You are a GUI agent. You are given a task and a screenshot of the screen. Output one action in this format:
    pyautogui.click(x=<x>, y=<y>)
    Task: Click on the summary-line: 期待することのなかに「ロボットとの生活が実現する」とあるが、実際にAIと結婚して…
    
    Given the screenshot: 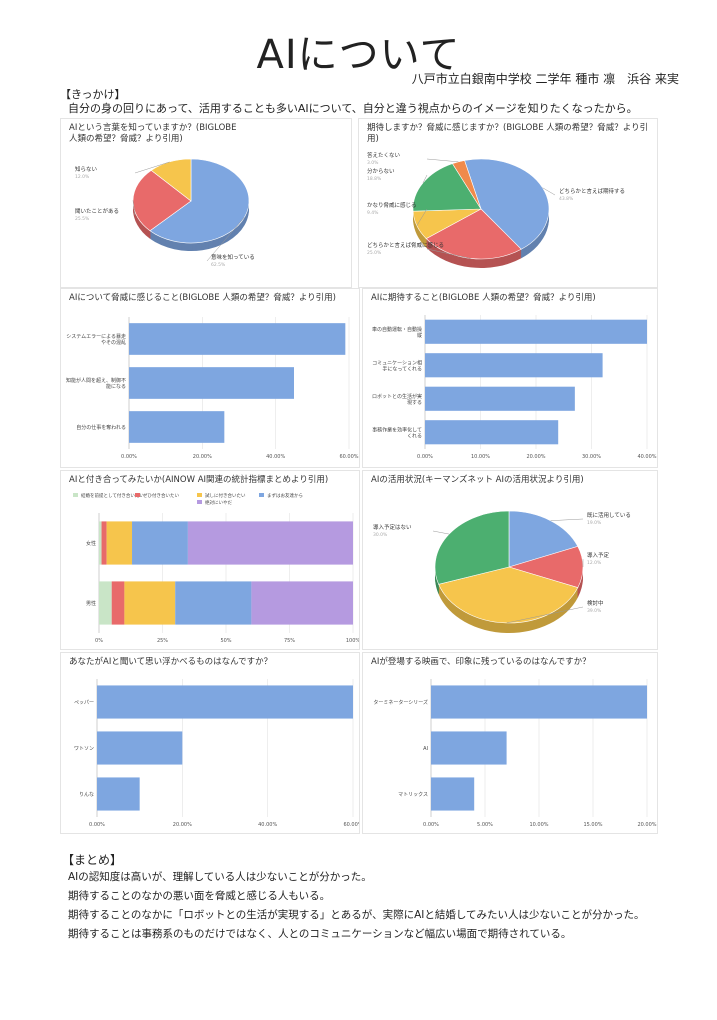 What is the action you would take?
    pyautogui.click(x=356, y=915)
    